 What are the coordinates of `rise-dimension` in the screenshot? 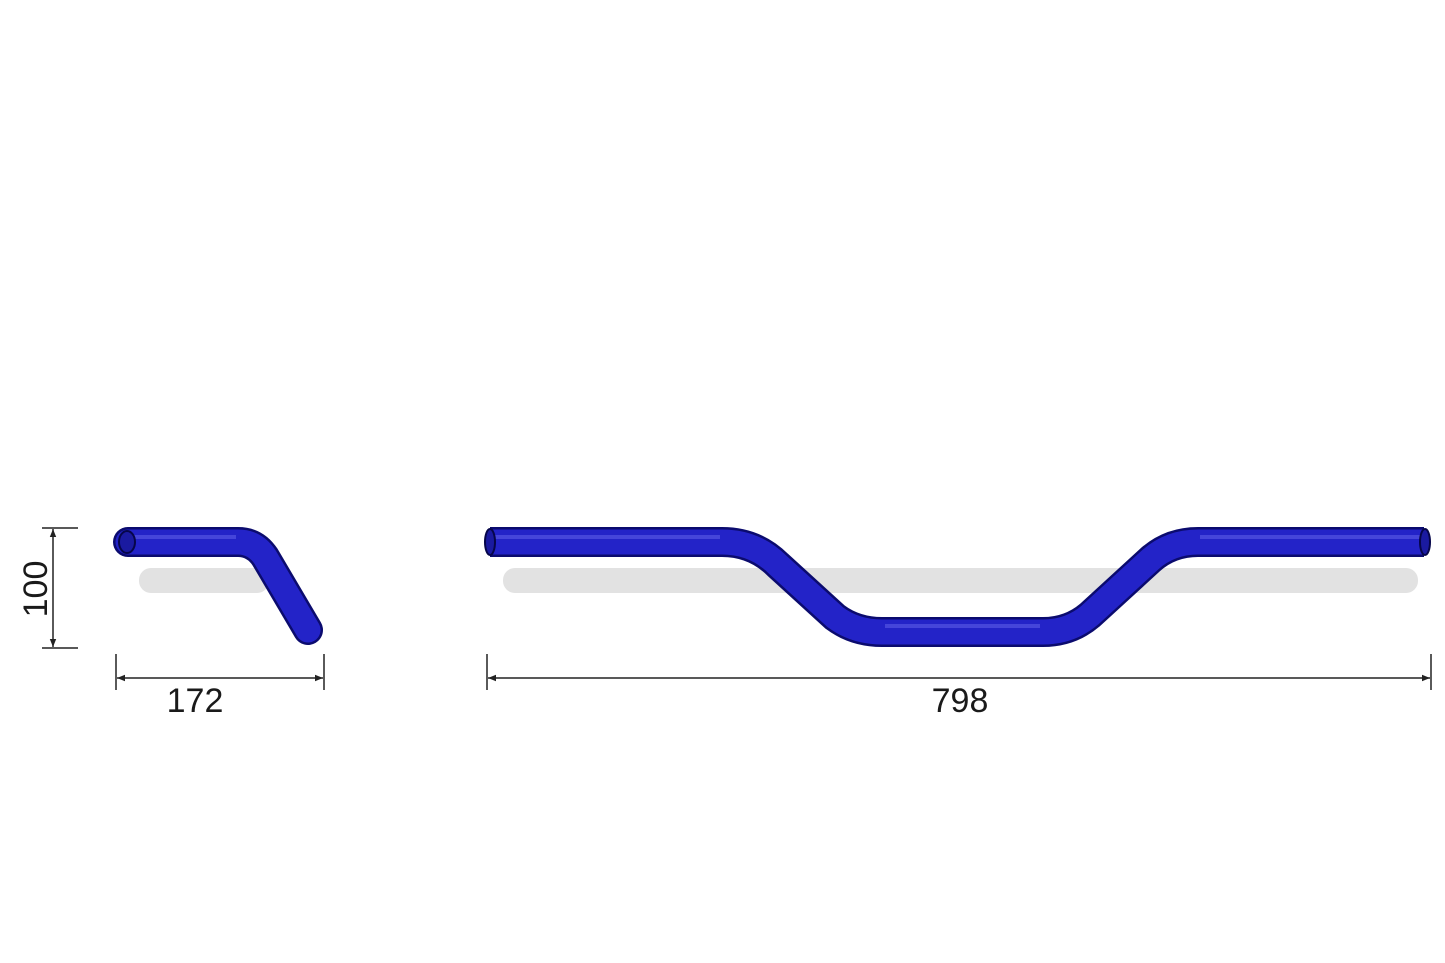 It's located at (60, 588).